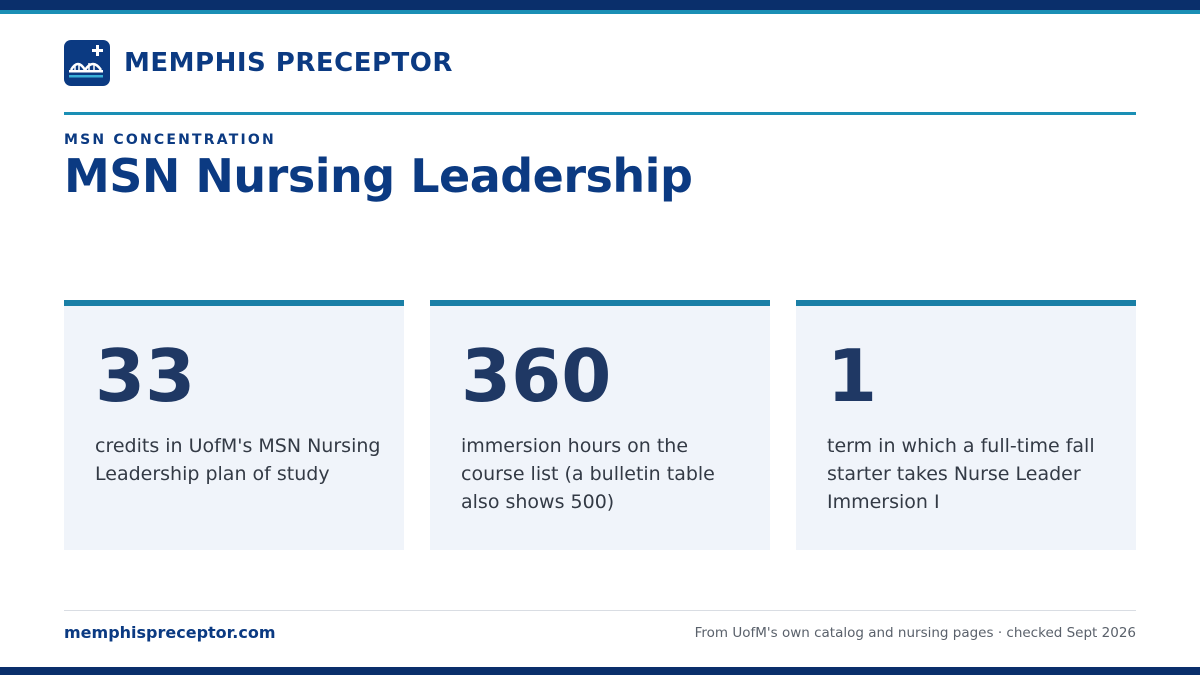 This screenshot has height=675, width=1200. I want to click on stat-value: 33, so click(145, 376).